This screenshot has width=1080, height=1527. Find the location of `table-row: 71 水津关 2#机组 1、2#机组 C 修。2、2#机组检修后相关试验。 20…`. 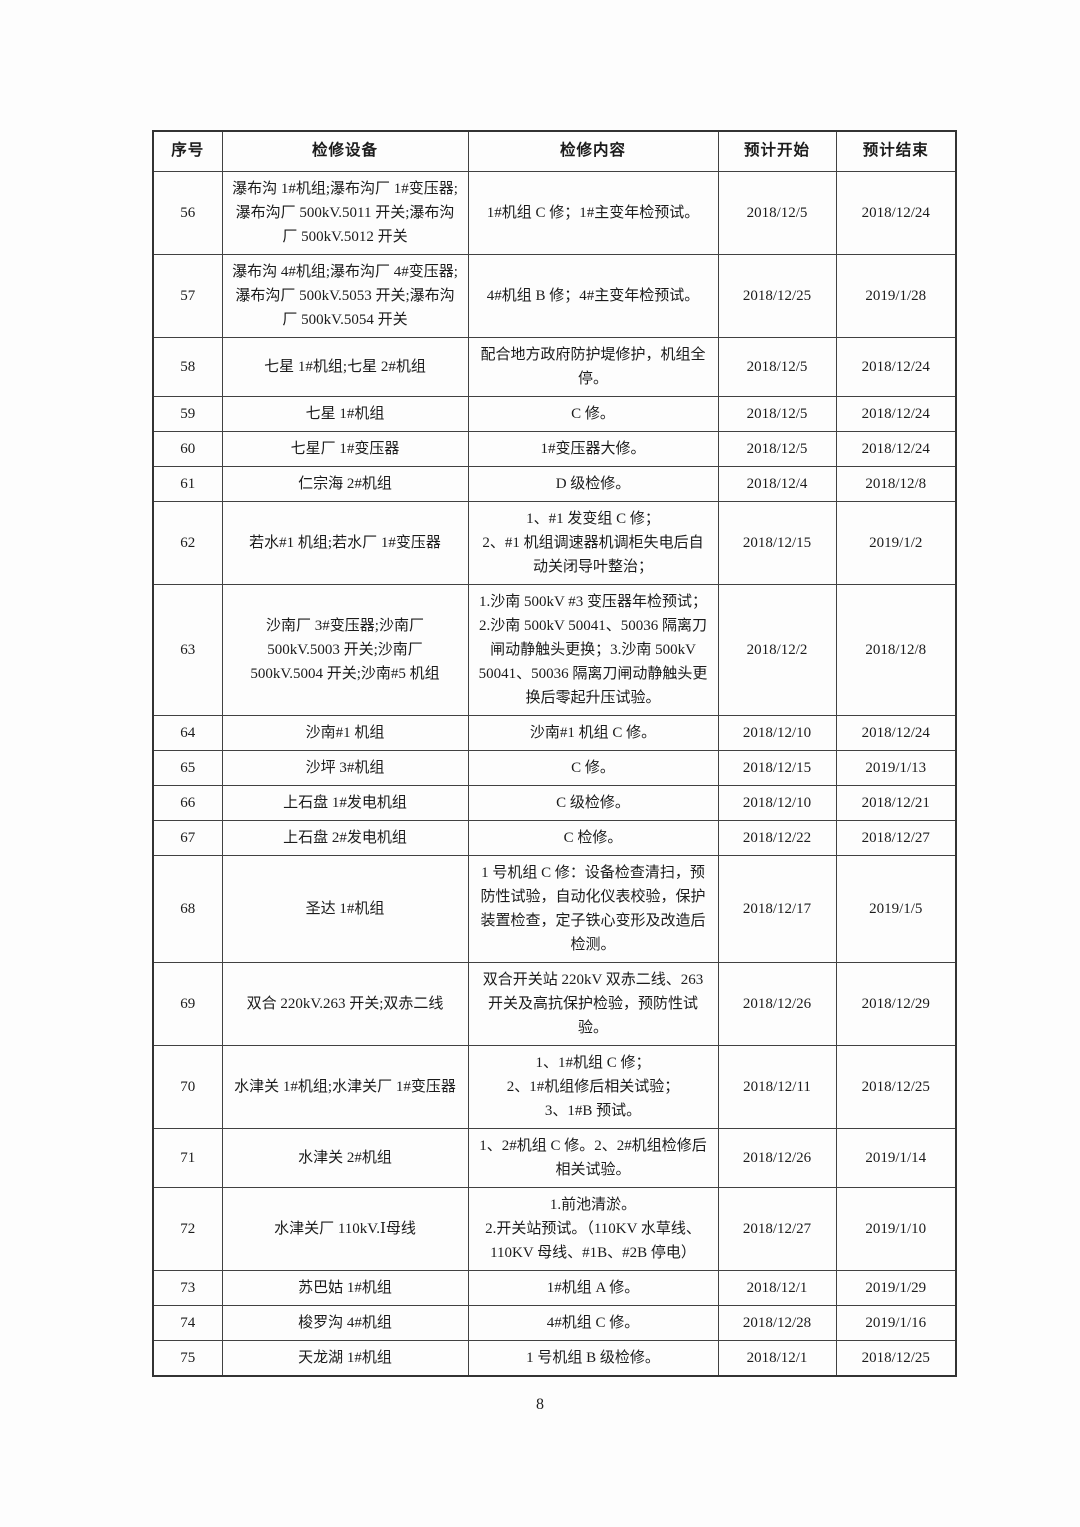

table-row: 71 水津关 2#机组 1、2#机组 C 修。2、2#机组检修后相关试验。 20… is located at coordinates (554, 1157).